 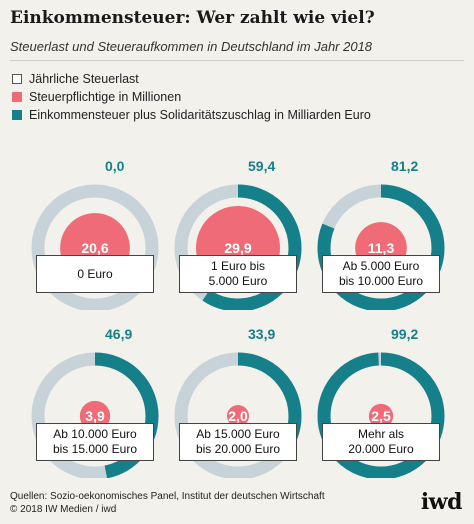 I want to click on tax-bracket-text: Mehr als 20.000 Euro, so click(x=381, y=441).